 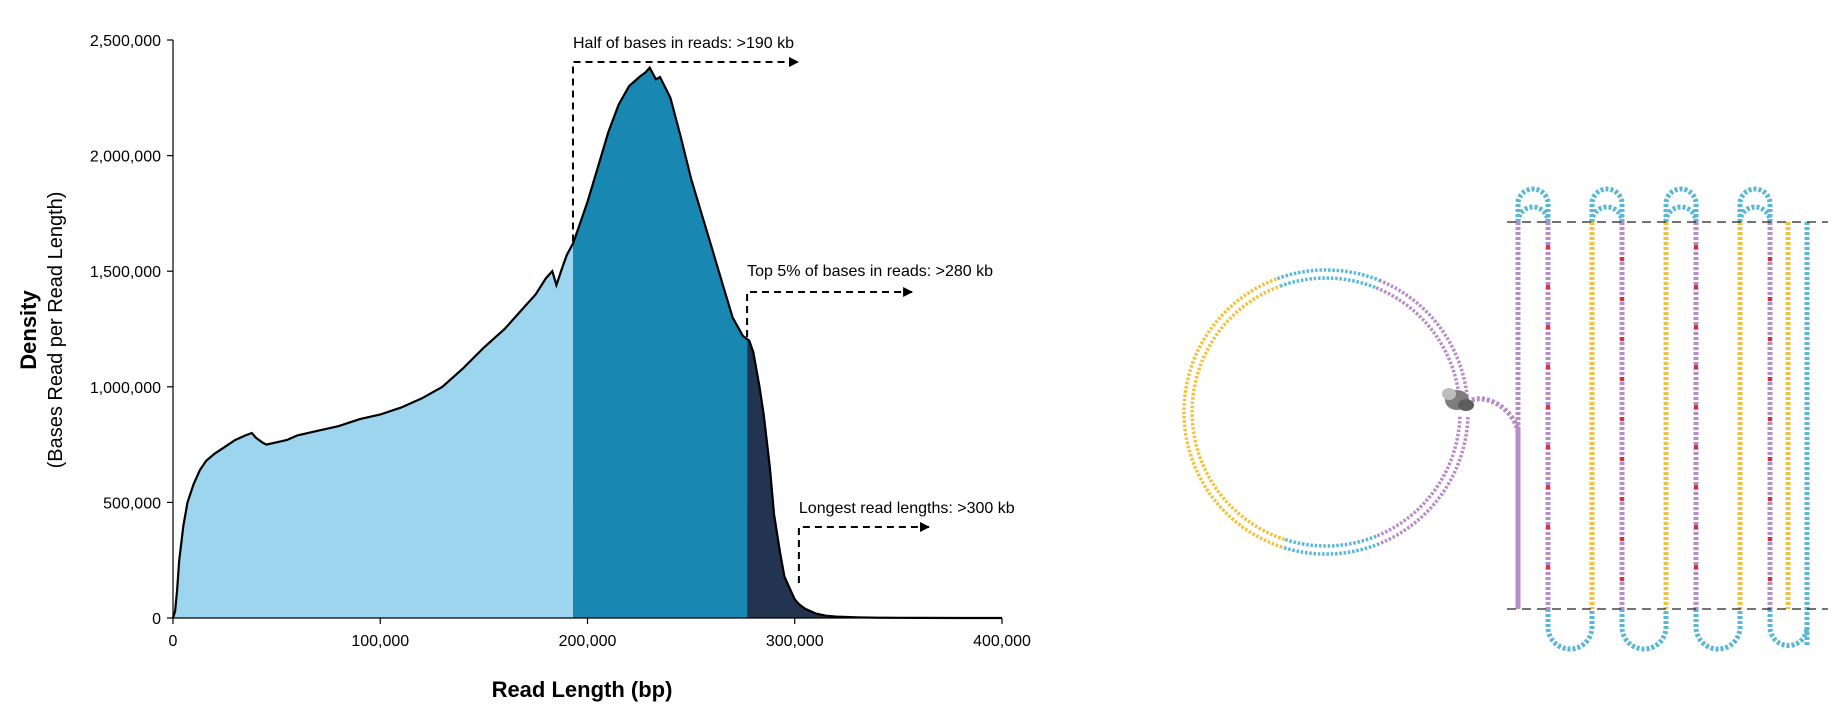 What do you see at coordinates (380, 641) in the screenshot?
I see `x-tick-label: 100,000` at bounding box center [380, 641].